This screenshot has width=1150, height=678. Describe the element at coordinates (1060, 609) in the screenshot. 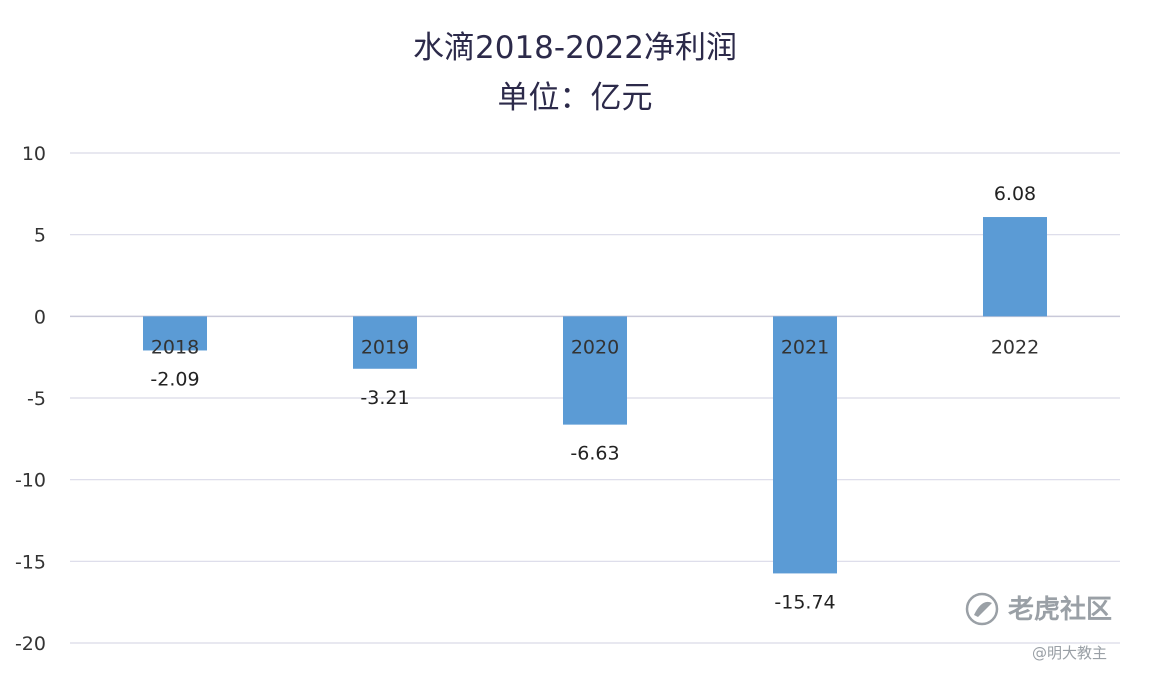

I see `watermark-brand: 老虎社区` at that location.